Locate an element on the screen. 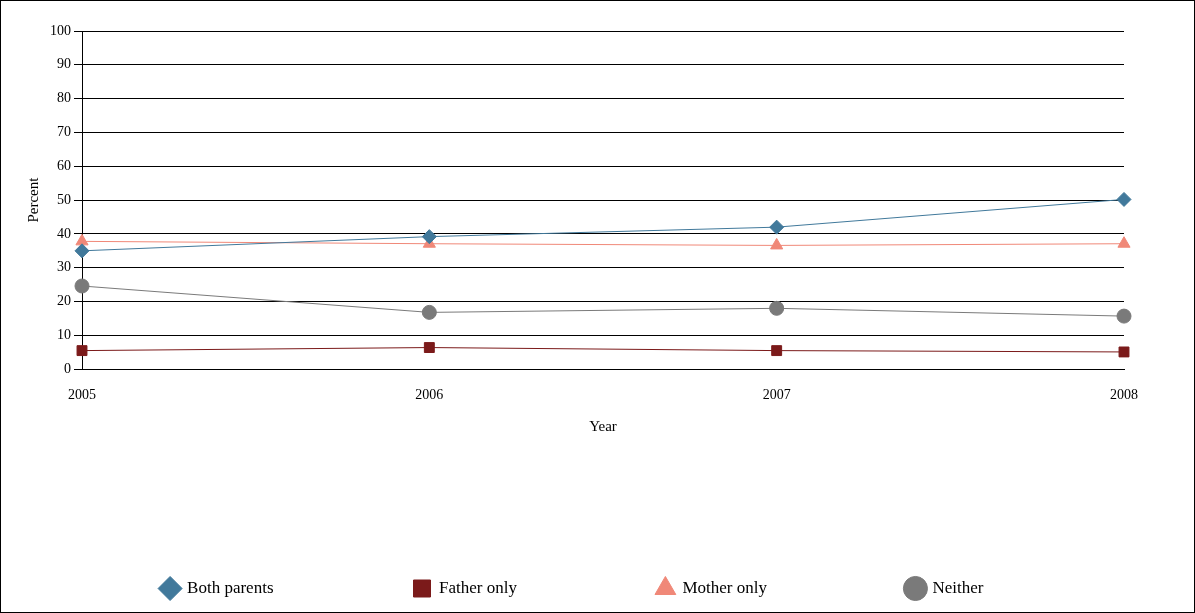  y-tick-label: 30 is located at coordinates (64, 267).